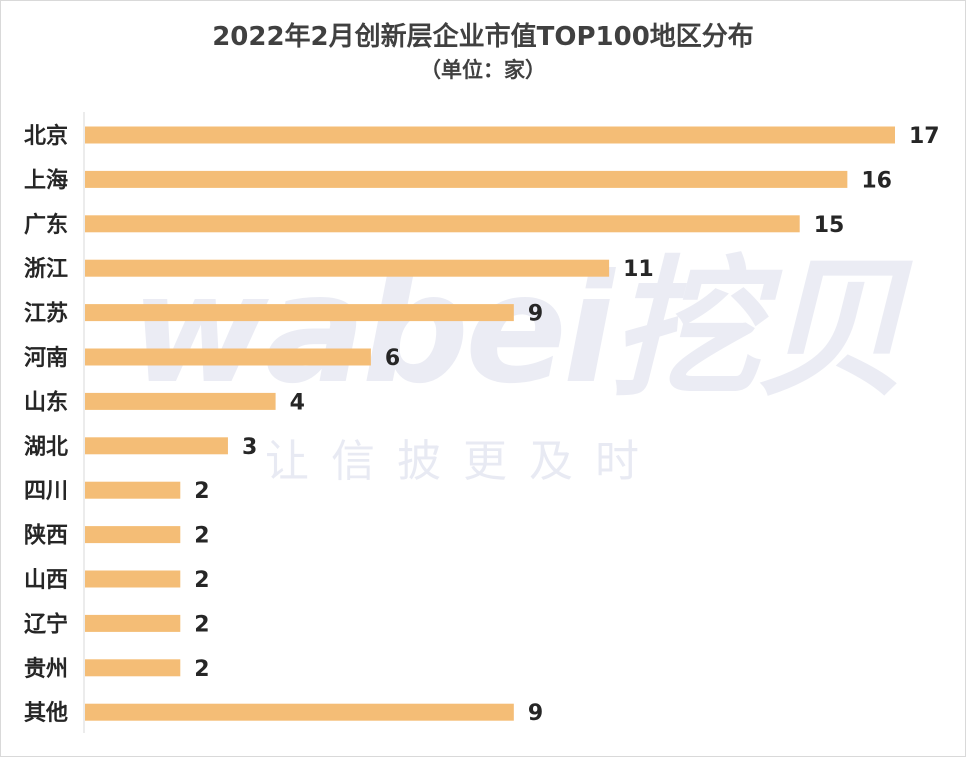  Describe the element at coordinates (924, 136) in the screenshot. I see `value-label-0: 17` at that location.